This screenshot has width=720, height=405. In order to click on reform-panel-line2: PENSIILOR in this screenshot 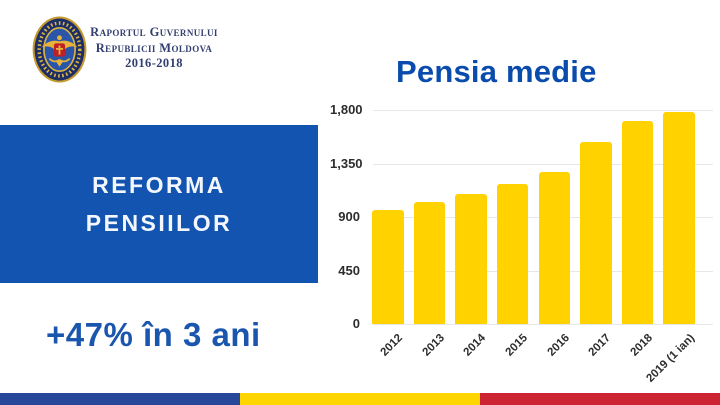, I will do `click(159, 223)`.